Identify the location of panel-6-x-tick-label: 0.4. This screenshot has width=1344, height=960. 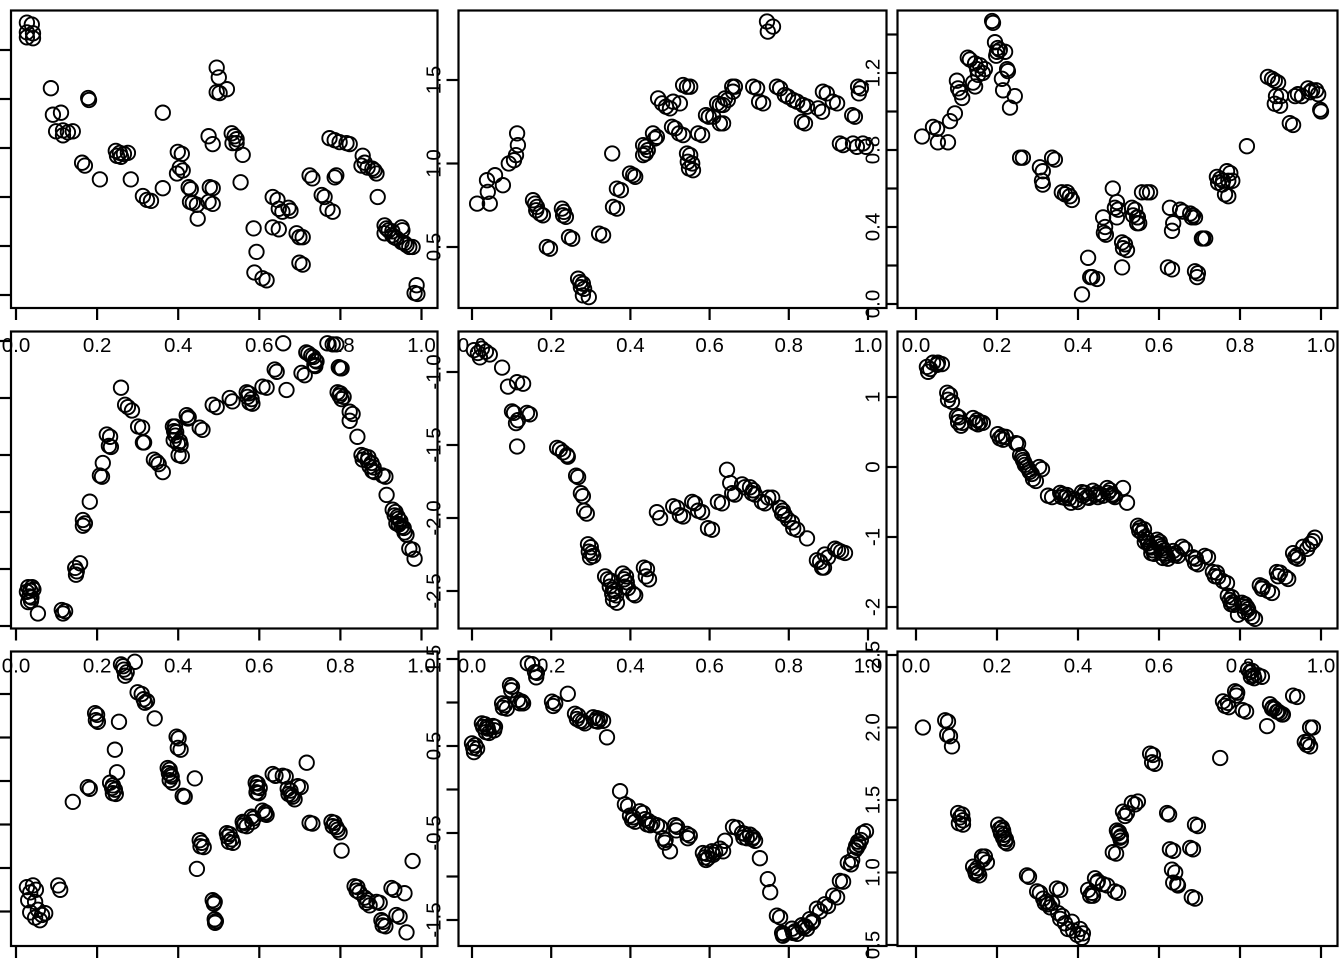
(1078, 666).